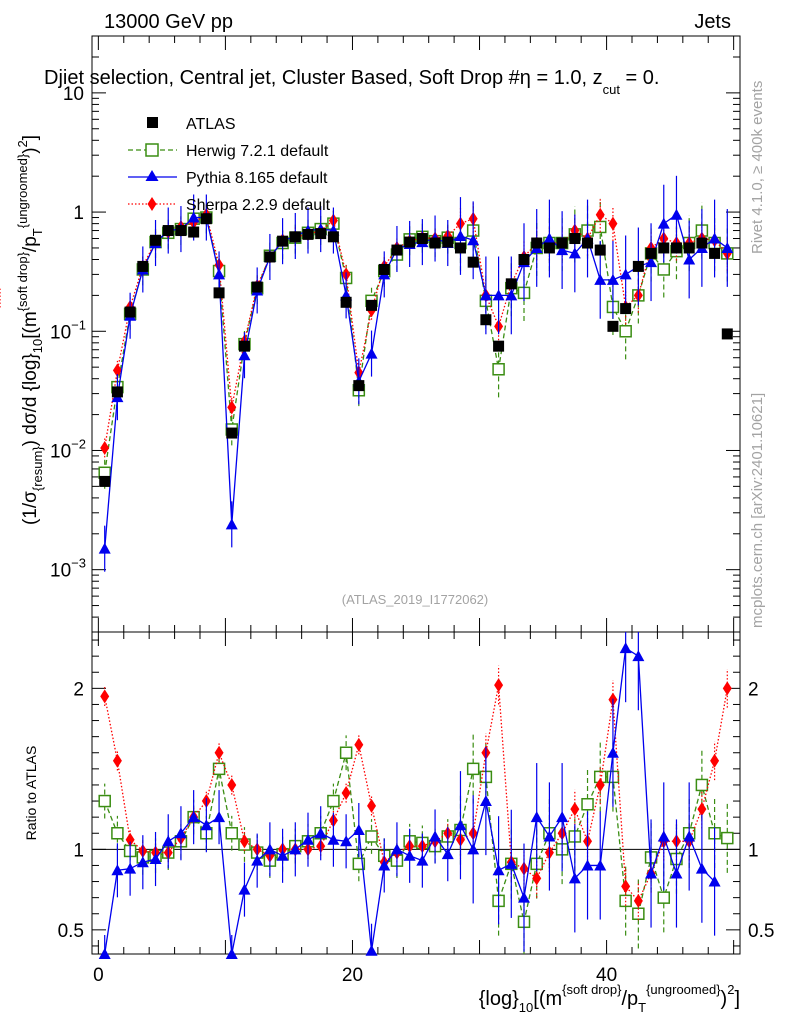  Describe the element at coordinates (152, 150) in the screenshot. I see `legend-herwig-marker` at that location.